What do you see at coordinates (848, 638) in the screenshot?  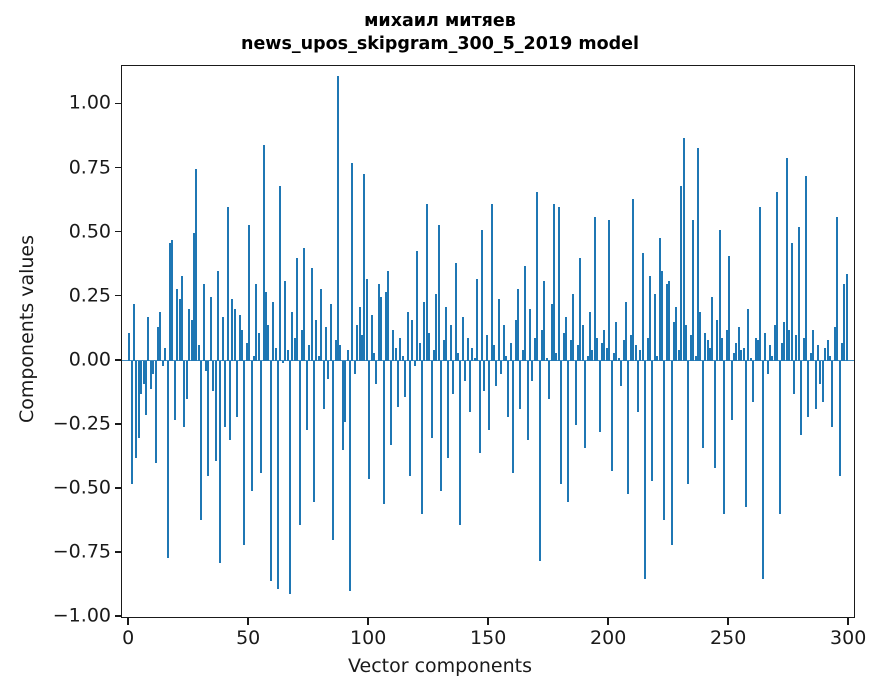 I see `x-axis-tick-label: 300` at bounding box center [848, 638].